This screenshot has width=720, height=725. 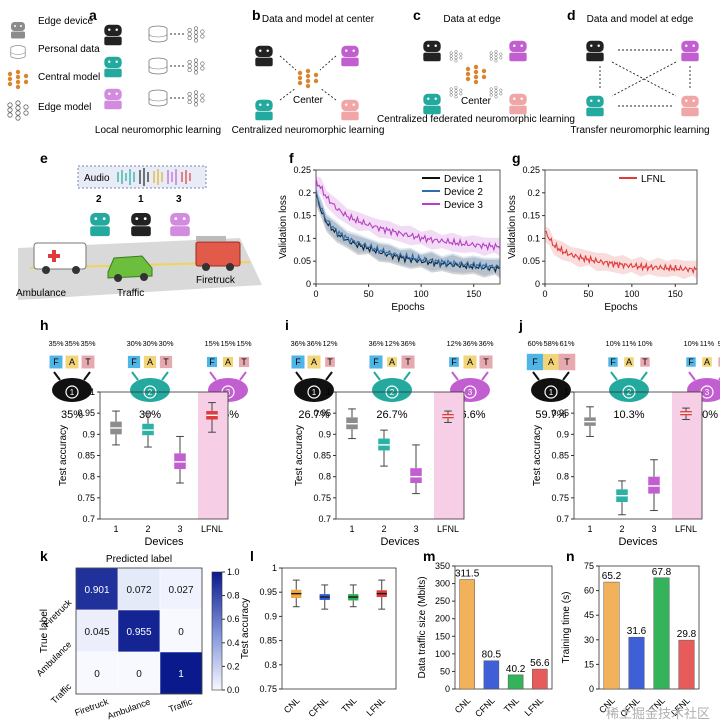 What do you see at coordinates (453, 343) in the screenshot?
I see `fat-percent: 12%` at bounding box center [453, 343].